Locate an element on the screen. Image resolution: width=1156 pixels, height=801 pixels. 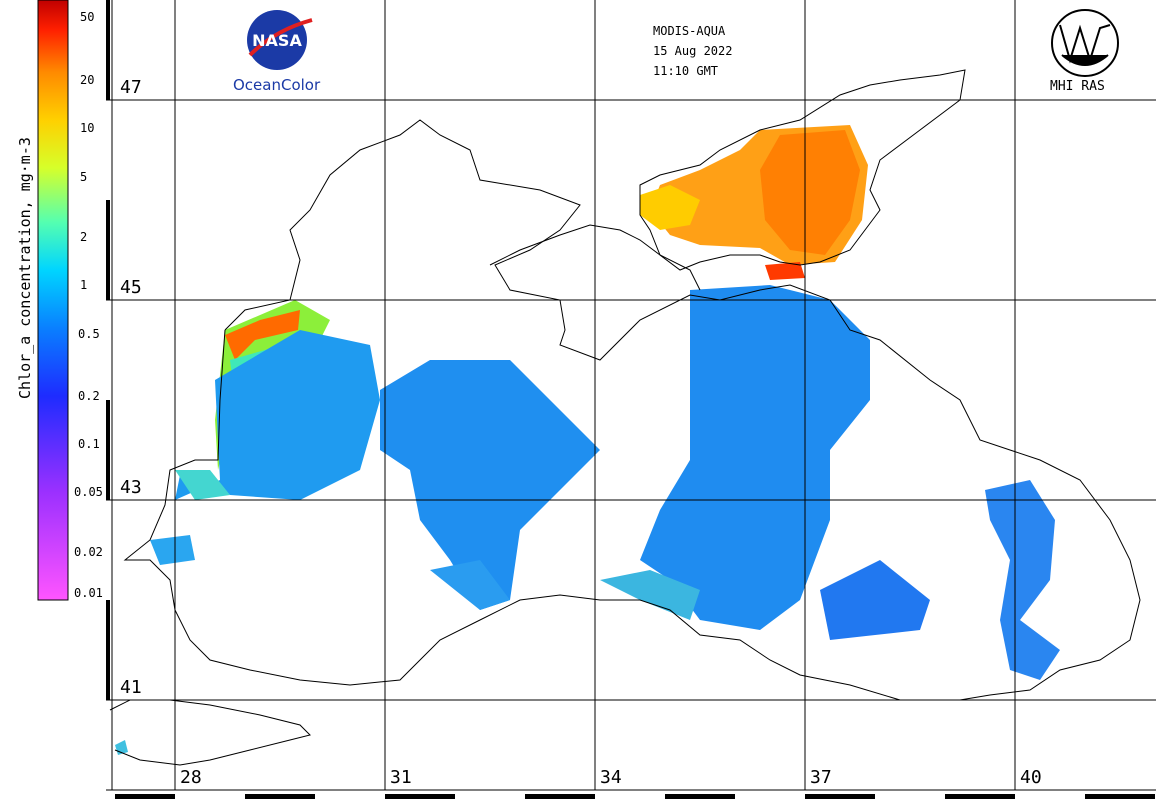
central-west-patch is located at coordinates (490, 485).